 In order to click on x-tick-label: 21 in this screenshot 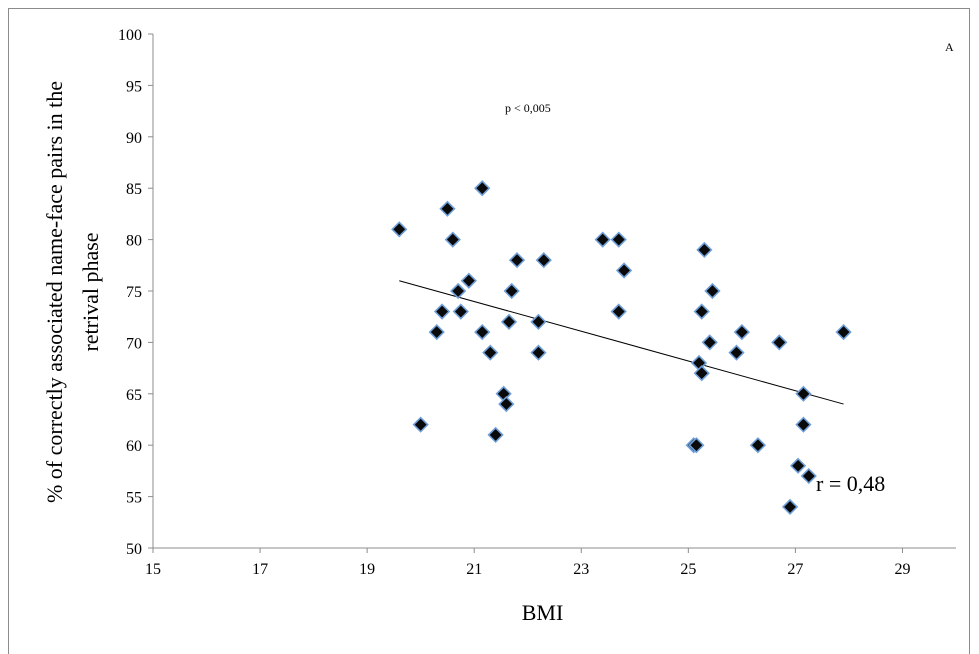, I will do `click(474, 569)`.